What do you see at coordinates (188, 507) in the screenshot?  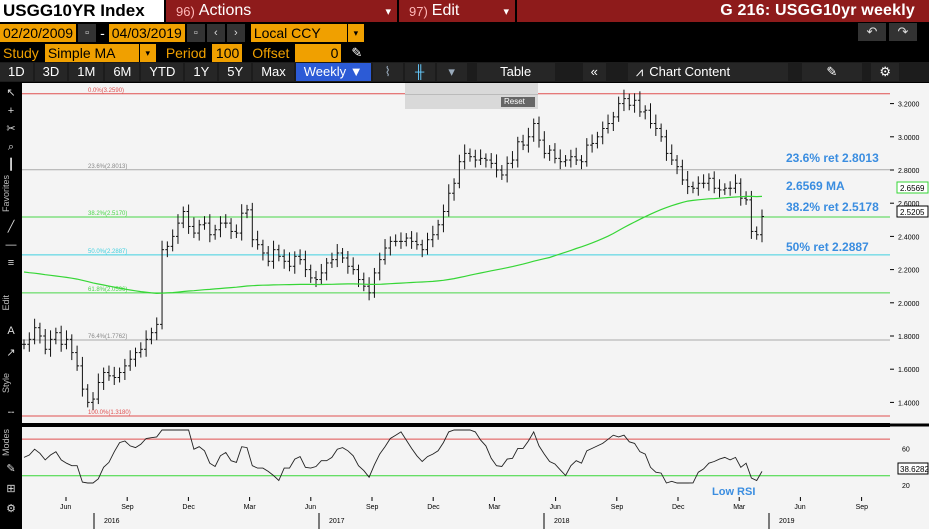 I see `month-label-2: Dec` at bounding box center [188, 507].